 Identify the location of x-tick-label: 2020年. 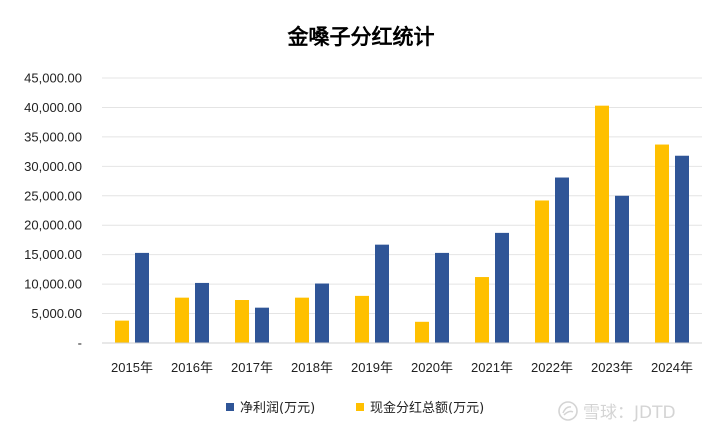
(432, 367).